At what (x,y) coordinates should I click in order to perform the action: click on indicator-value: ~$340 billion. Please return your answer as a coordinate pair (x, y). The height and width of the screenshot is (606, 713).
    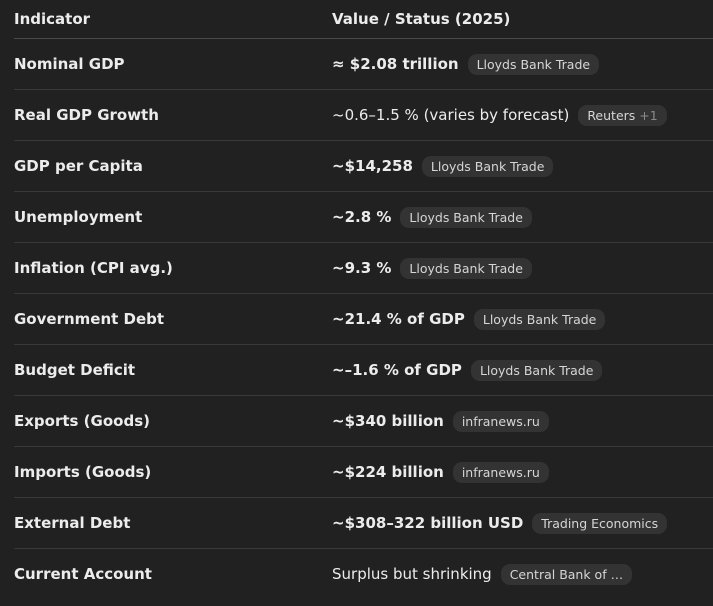
    Looking at the image, I should click on (388, 421).